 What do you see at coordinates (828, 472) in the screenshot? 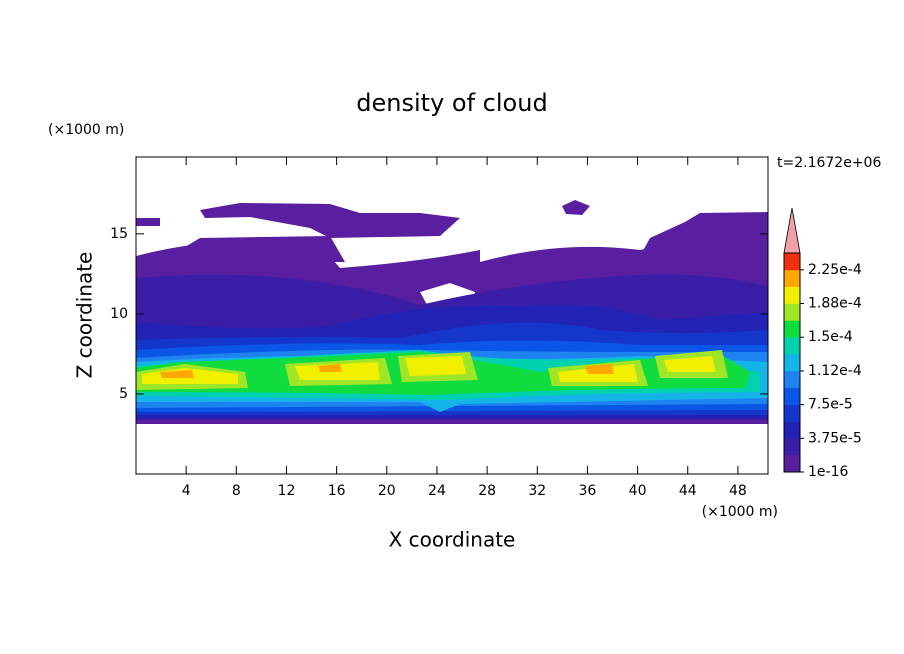
I see `colorbar-tick-label: 1e-16` at bounding box center [828, 472].